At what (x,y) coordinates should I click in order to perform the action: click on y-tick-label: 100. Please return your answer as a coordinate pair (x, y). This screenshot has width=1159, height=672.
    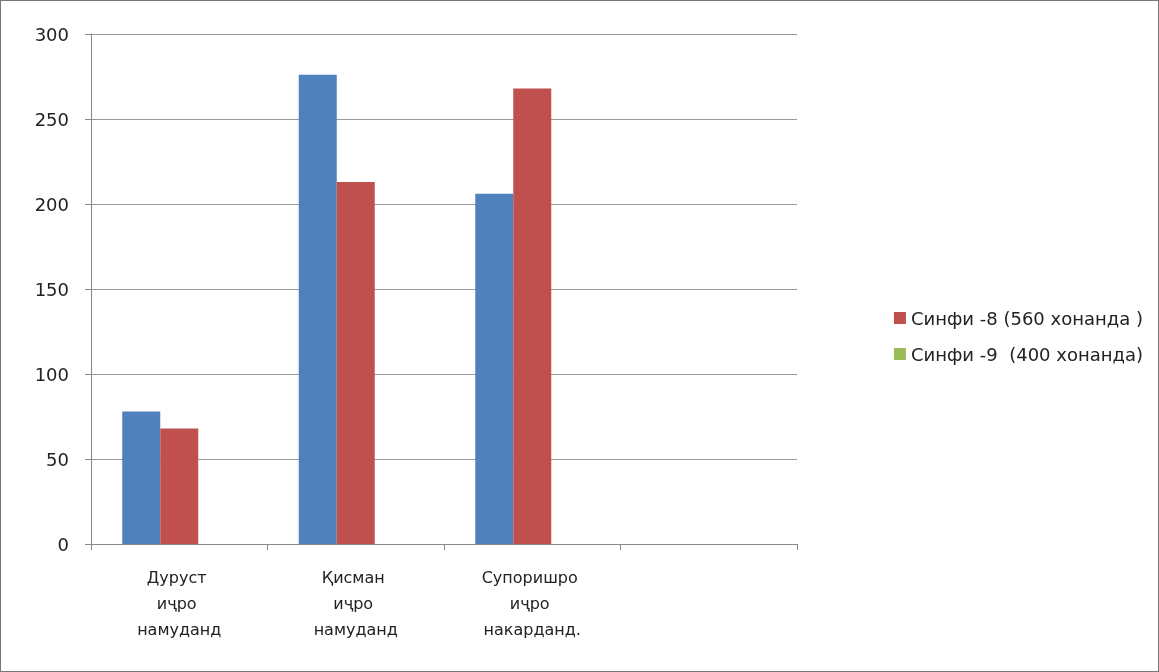
    Looking at the image, I should click on (51, 374).